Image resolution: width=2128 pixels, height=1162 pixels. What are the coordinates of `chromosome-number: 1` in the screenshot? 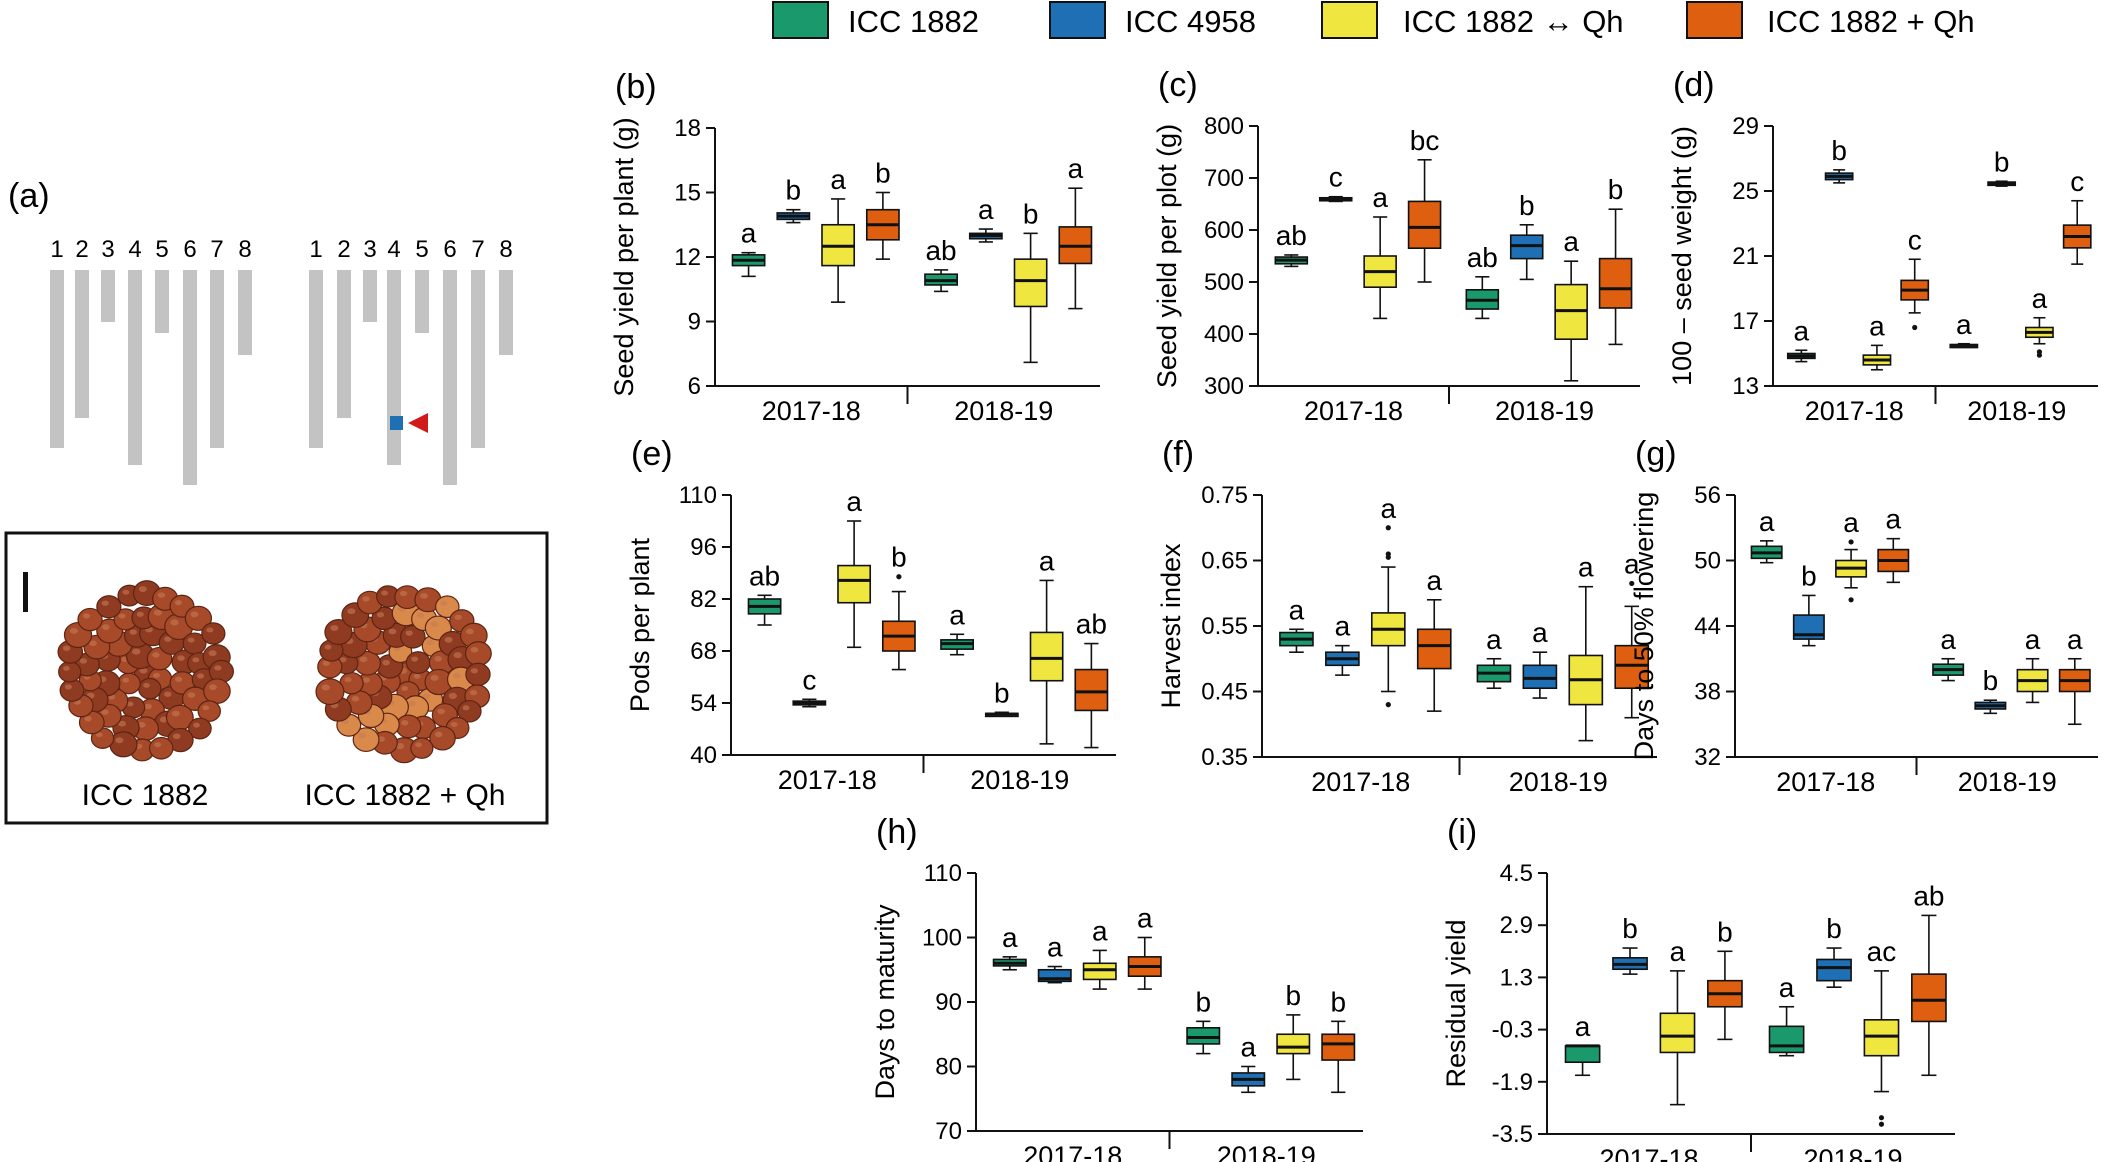 It's located at (315, 249).